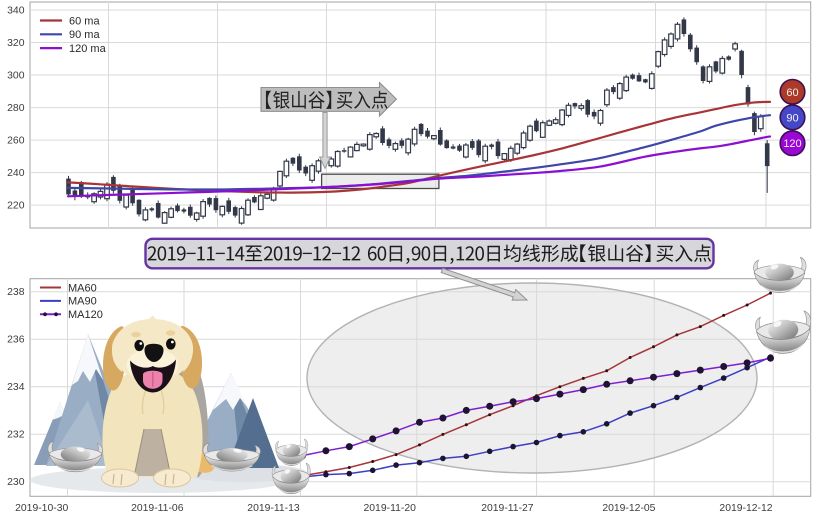 The width and height of the screenshot is (819, 520). What do you see at coordinates (792, 93) in the screenshot?
I see `svg-text: 60` at bounding box center [792, 93].